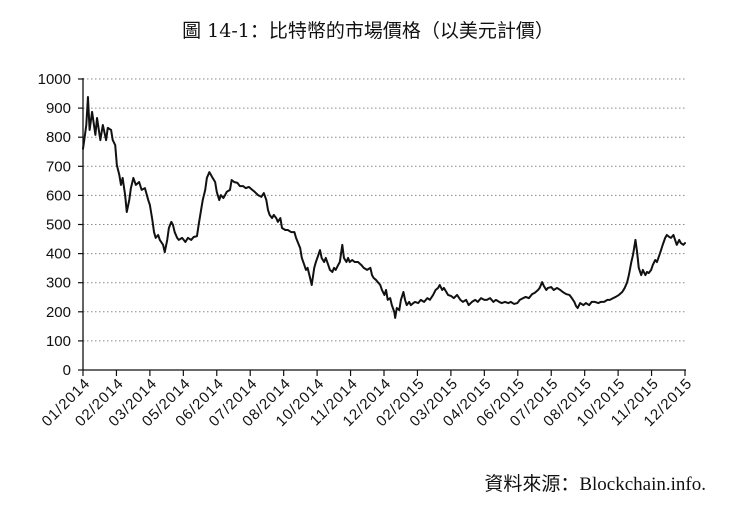  Describe the element at coordinates (368, 31) in the screenshot. I see `chart-title: 圖 14-1：比特幣的市場價格（以美元計價）` at that location.